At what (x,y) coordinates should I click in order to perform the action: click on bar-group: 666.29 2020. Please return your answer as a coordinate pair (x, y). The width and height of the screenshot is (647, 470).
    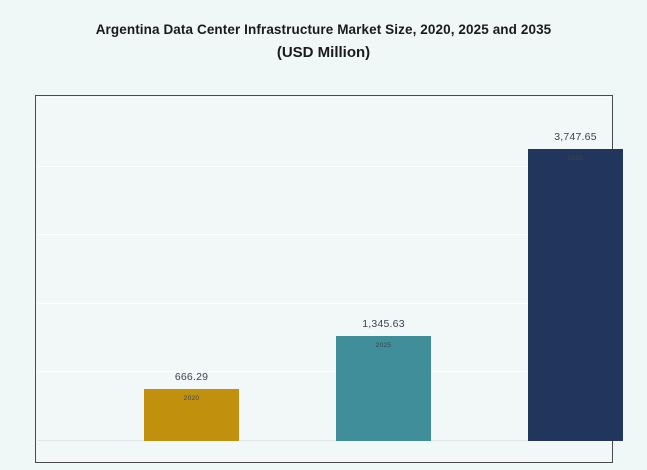
    Looking at the image, I should click on (191, 406).